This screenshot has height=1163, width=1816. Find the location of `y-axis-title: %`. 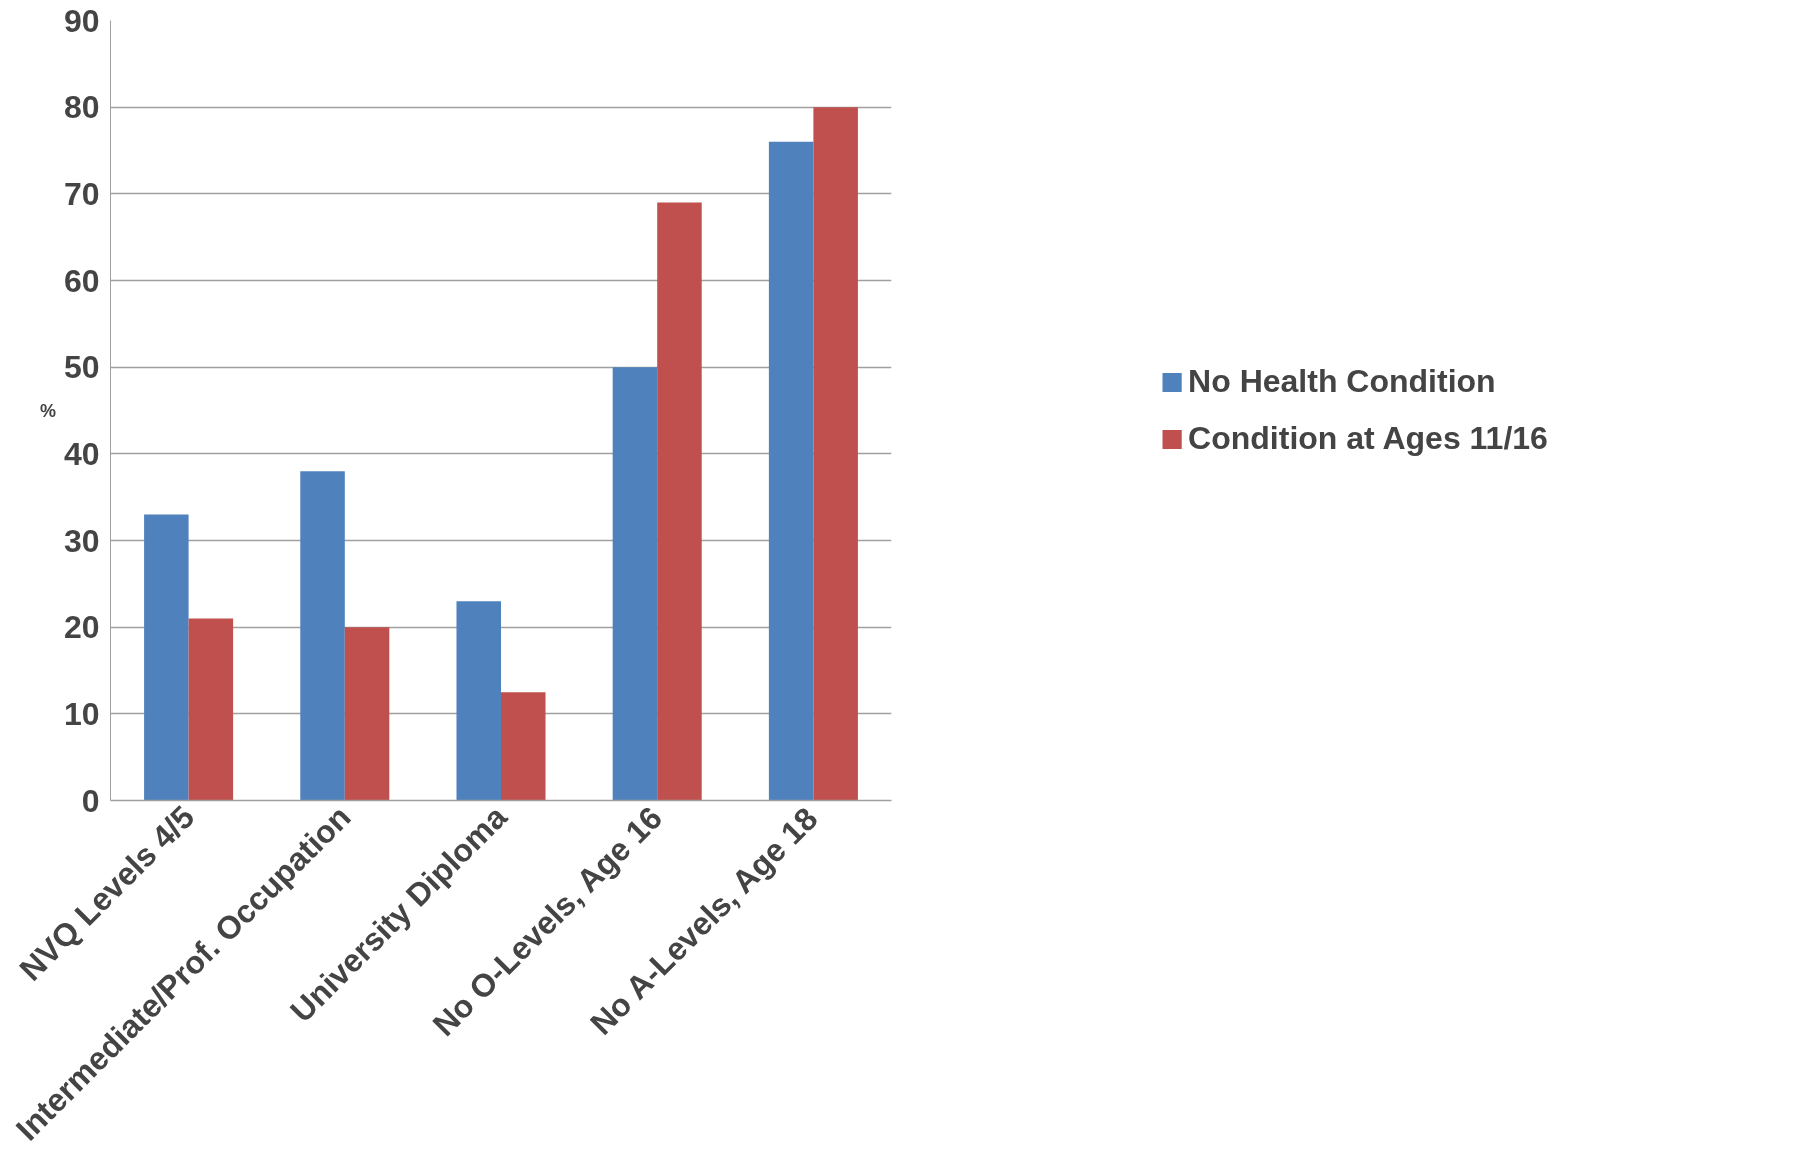

y-axis-title: % is located at coordinates (47, 410).